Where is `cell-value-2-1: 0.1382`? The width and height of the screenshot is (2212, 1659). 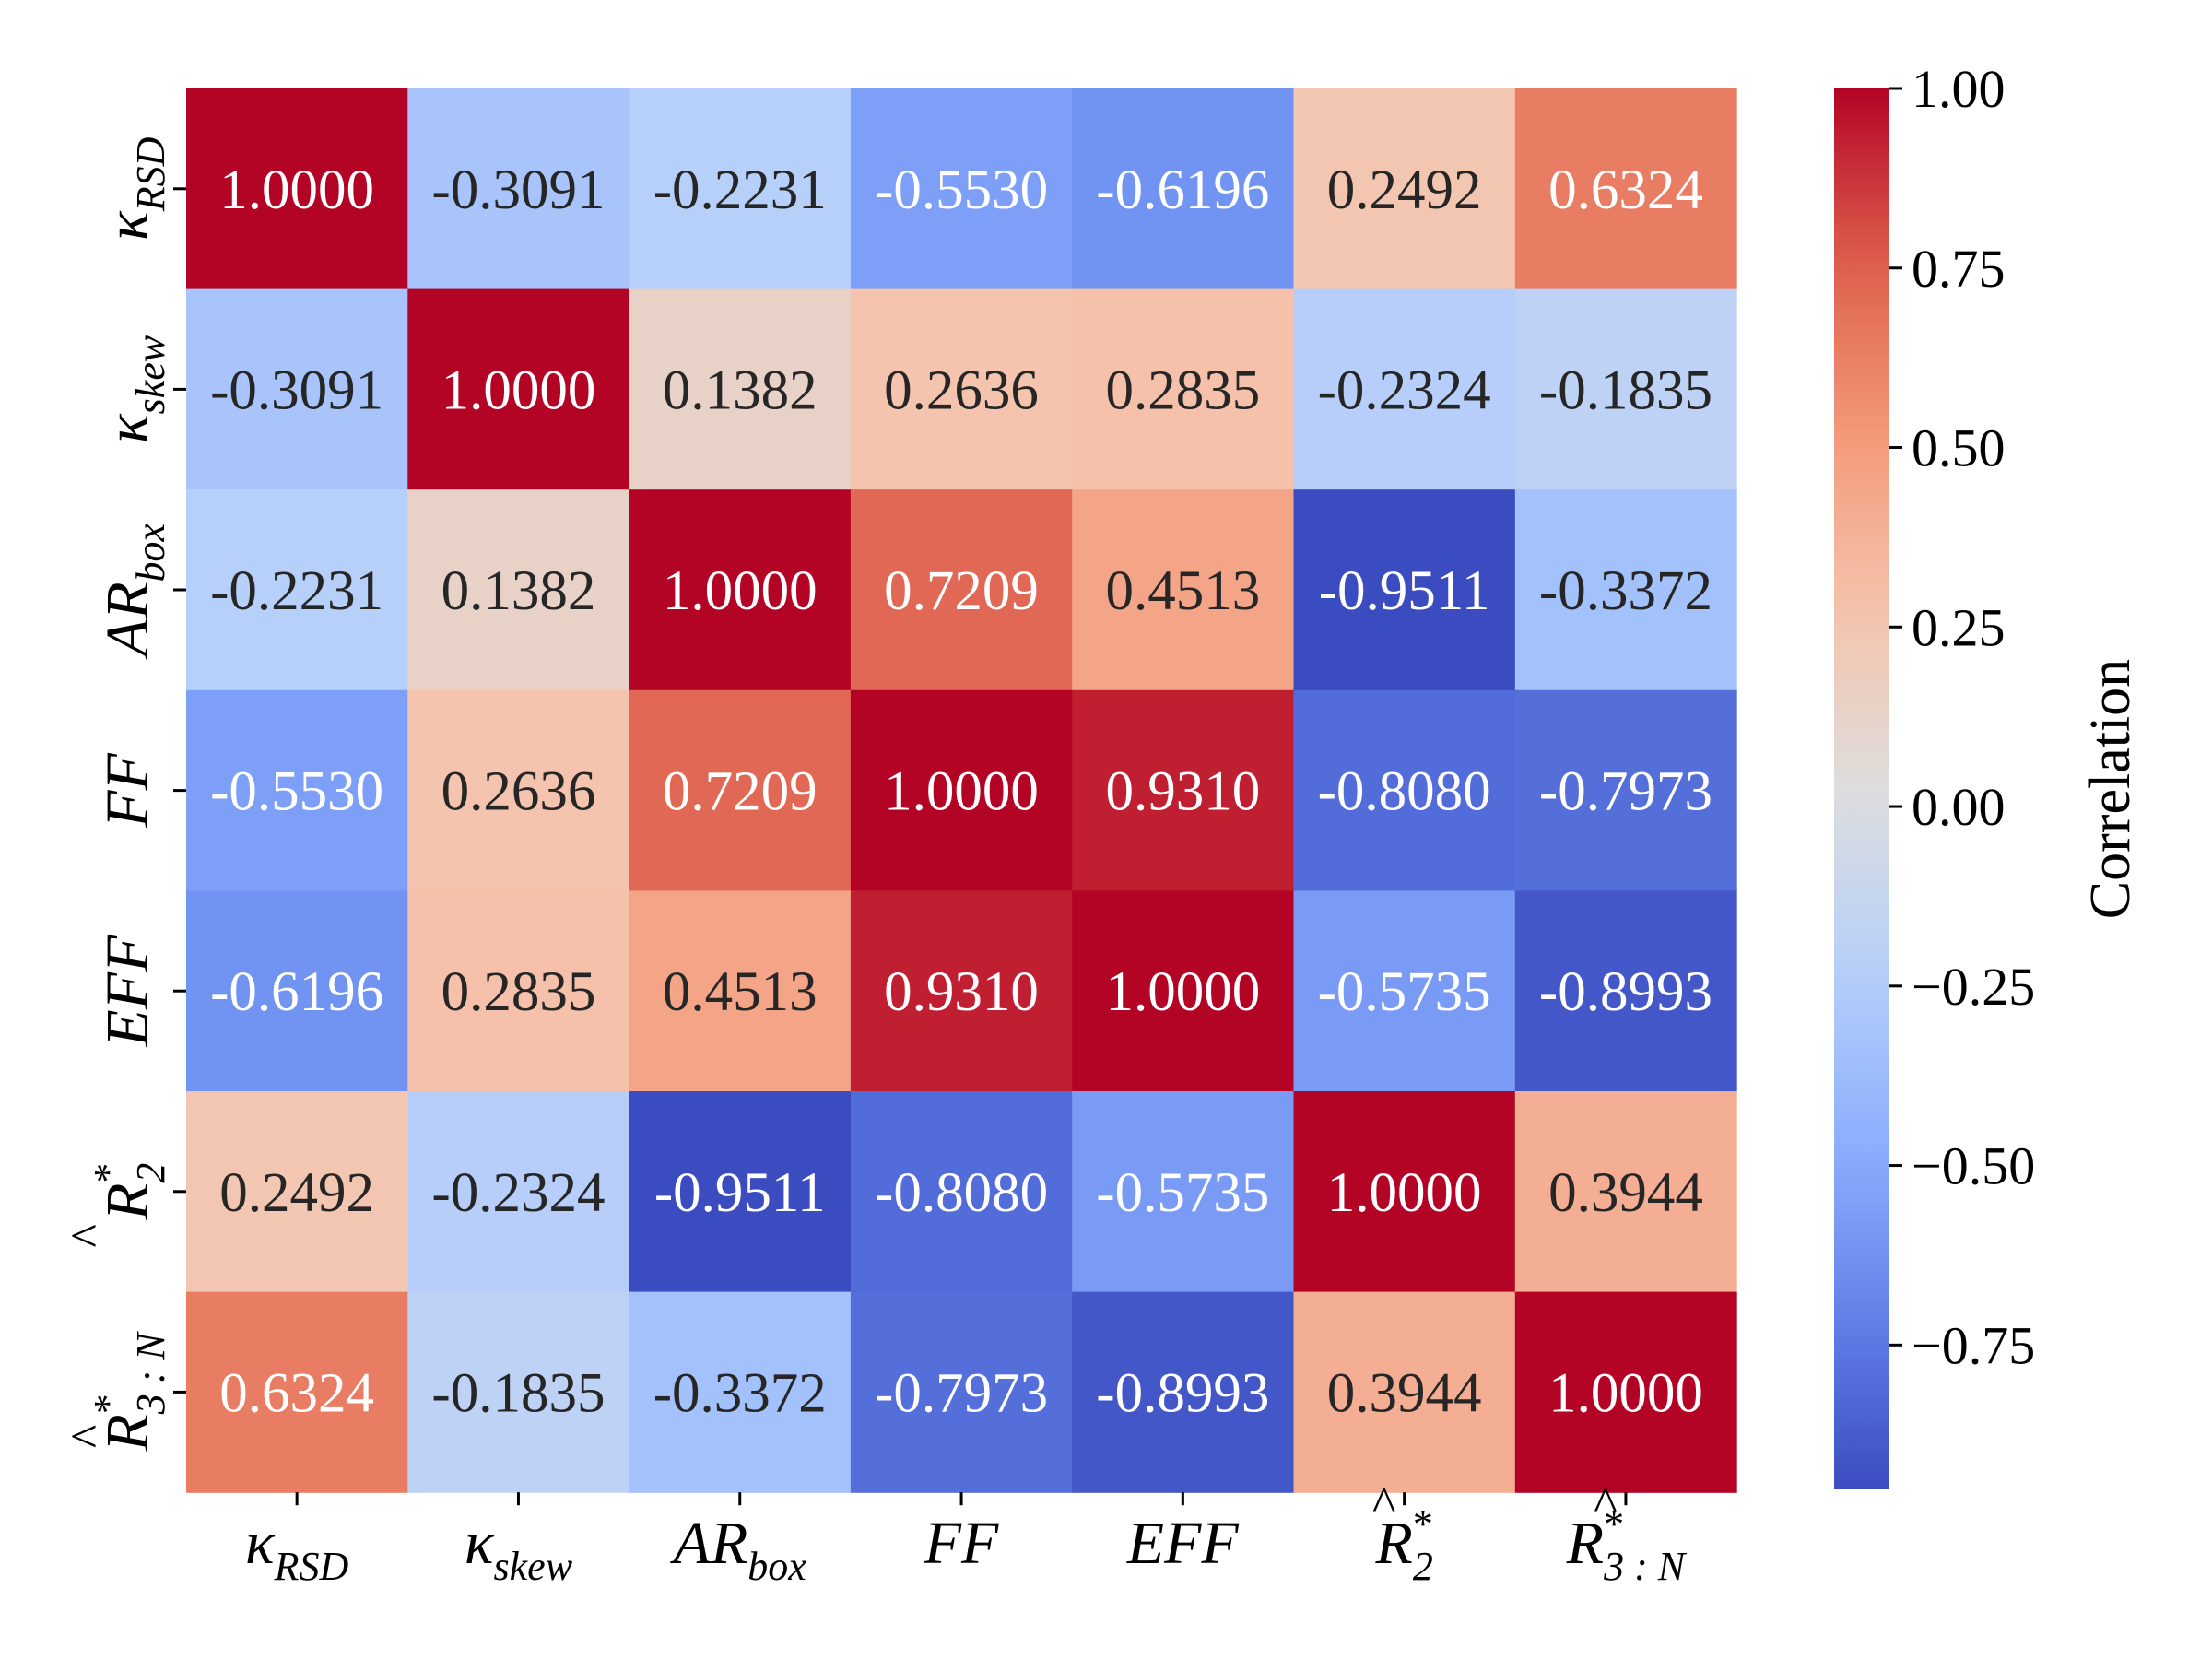
cell-value-2-1: 0.1382 is located at coordinates (518, 591).